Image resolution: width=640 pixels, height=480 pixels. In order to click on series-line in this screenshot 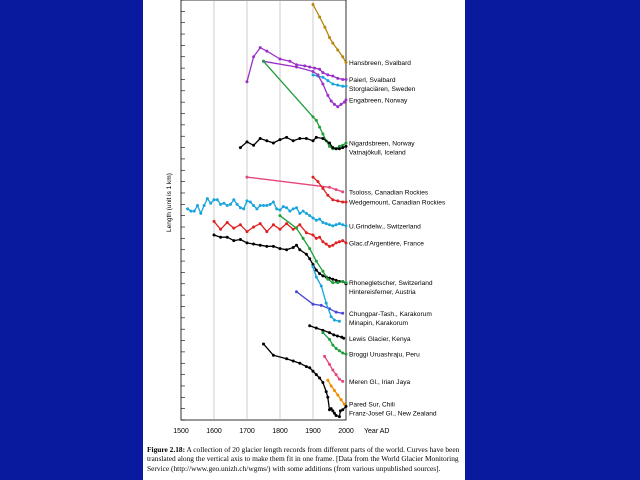, I will do `click(329, 33)`.